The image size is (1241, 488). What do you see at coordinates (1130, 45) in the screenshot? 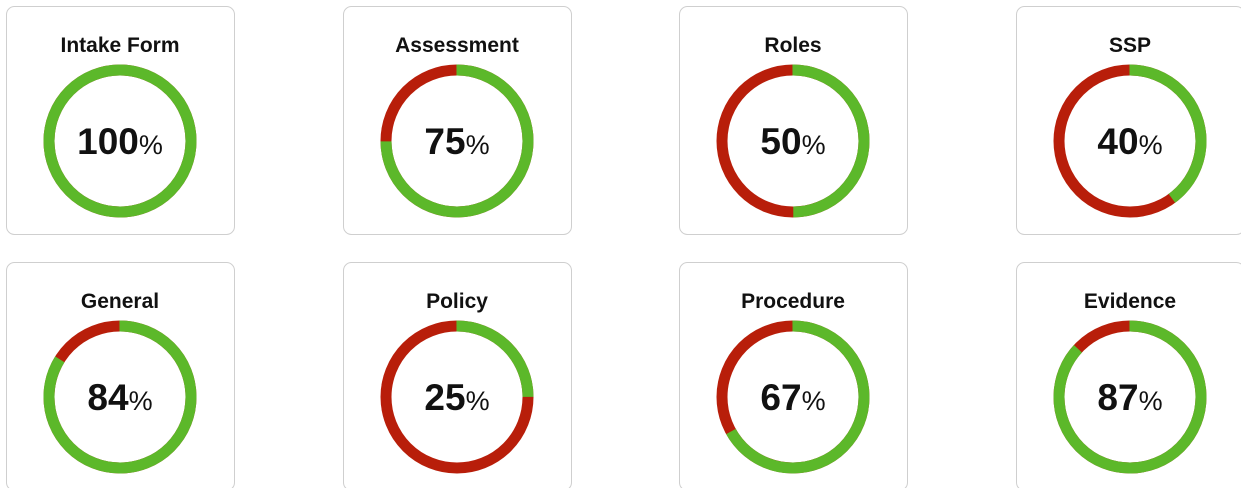
I see `card-title: SSP` at bounding box center [1130, 45].